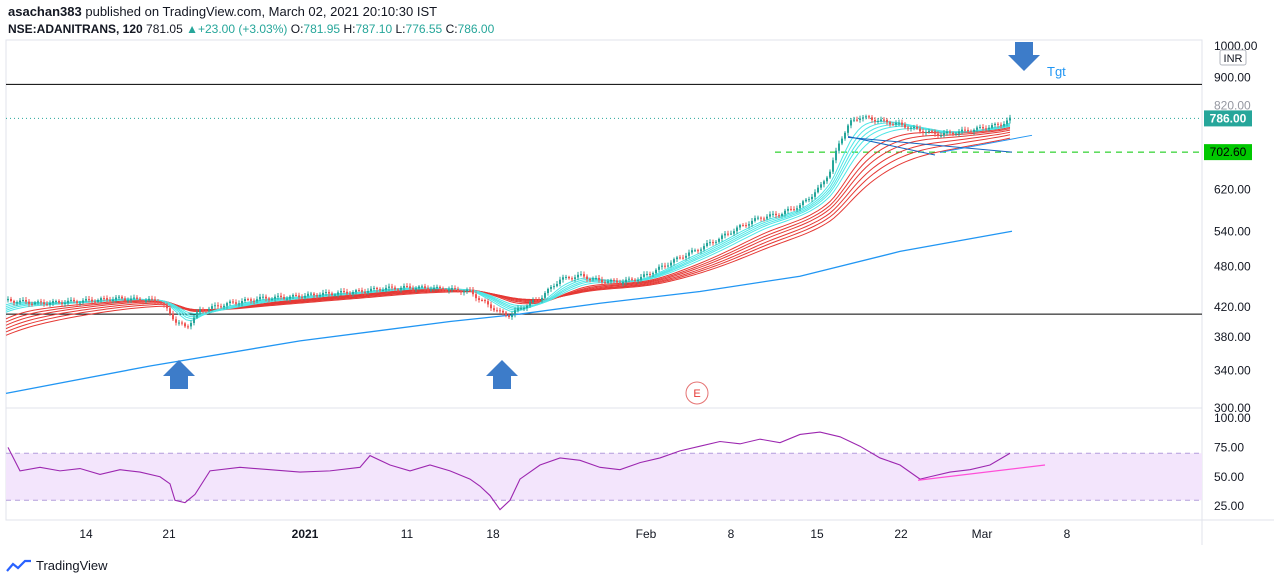 This screenshot has width=1274, height=585. I want to click on price-tick: 340.00, so click(1232, 370).